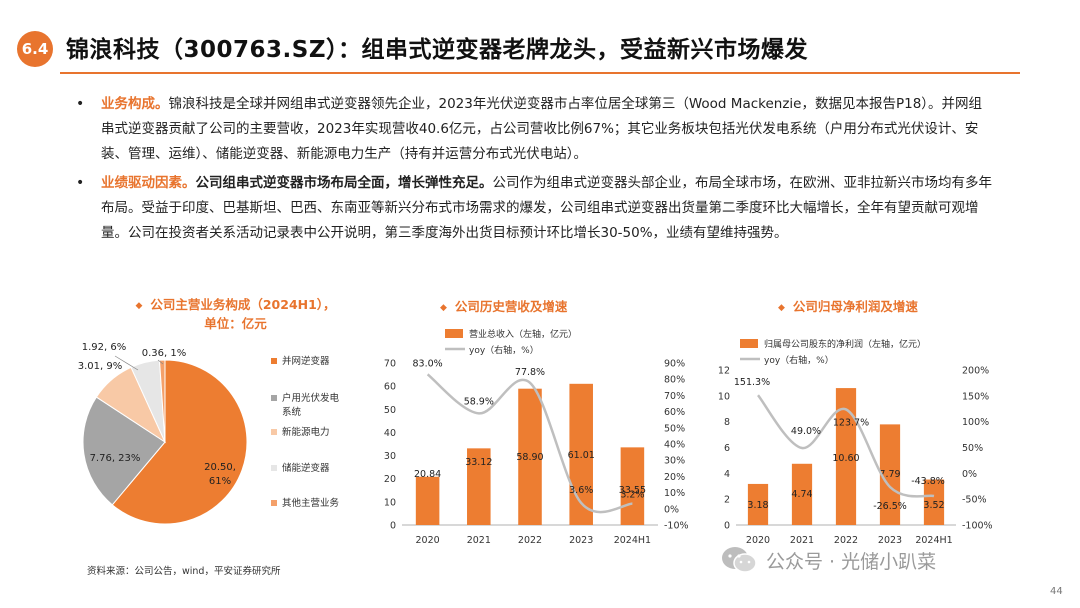 The height and width of the screenshot is (608, 1080). What do you see at coordinates (311, 398) in the screenshot?
I see `legend-label: 户用光伏发电` at bounding box center [311, 398].